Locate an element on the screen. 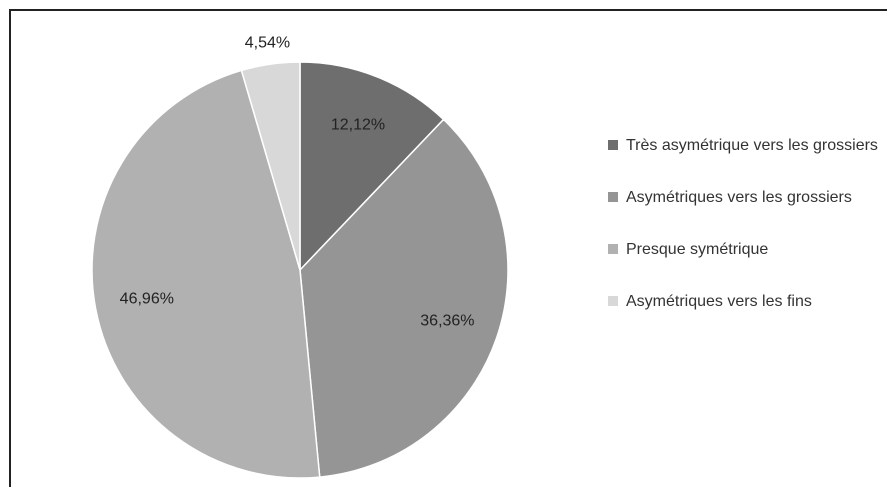 The width and height of the screenshot is (887, 487). legend-label: Presque symétrique is located at coordinates (697, 249).